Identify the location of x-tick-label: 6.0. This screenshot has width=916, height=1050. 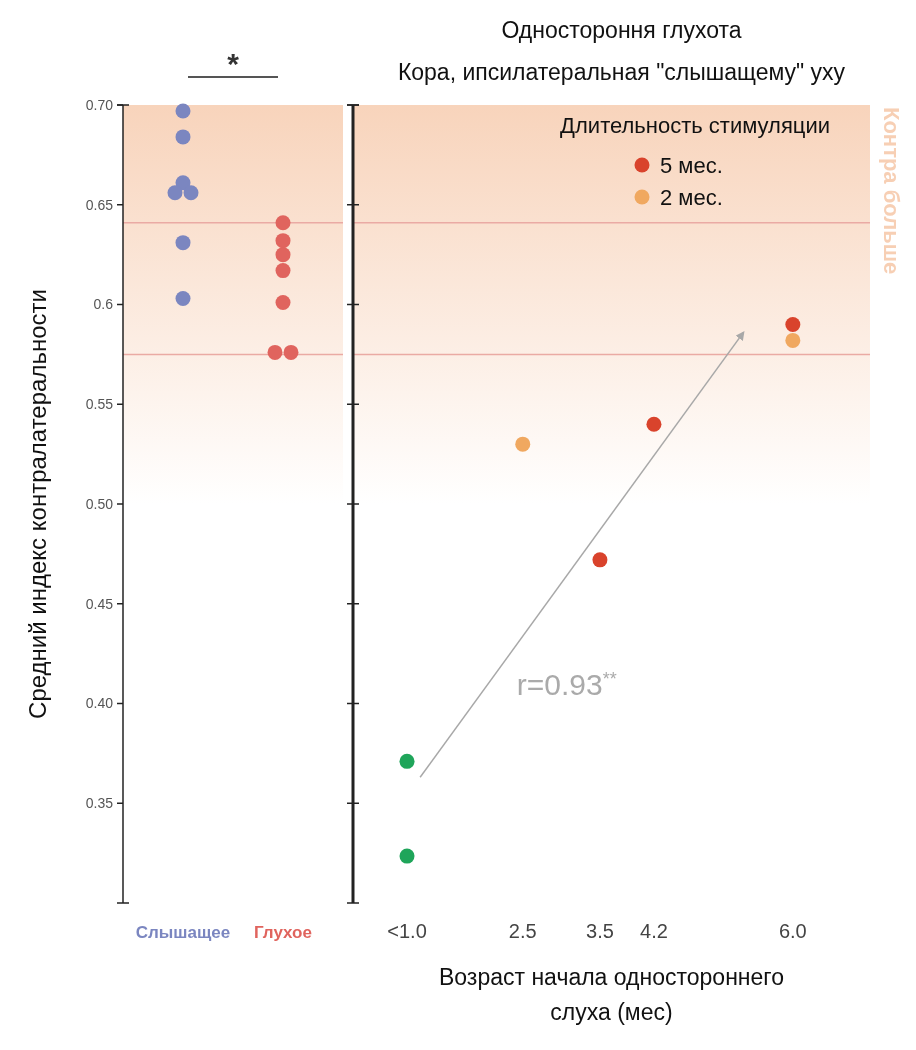
(792, 931).